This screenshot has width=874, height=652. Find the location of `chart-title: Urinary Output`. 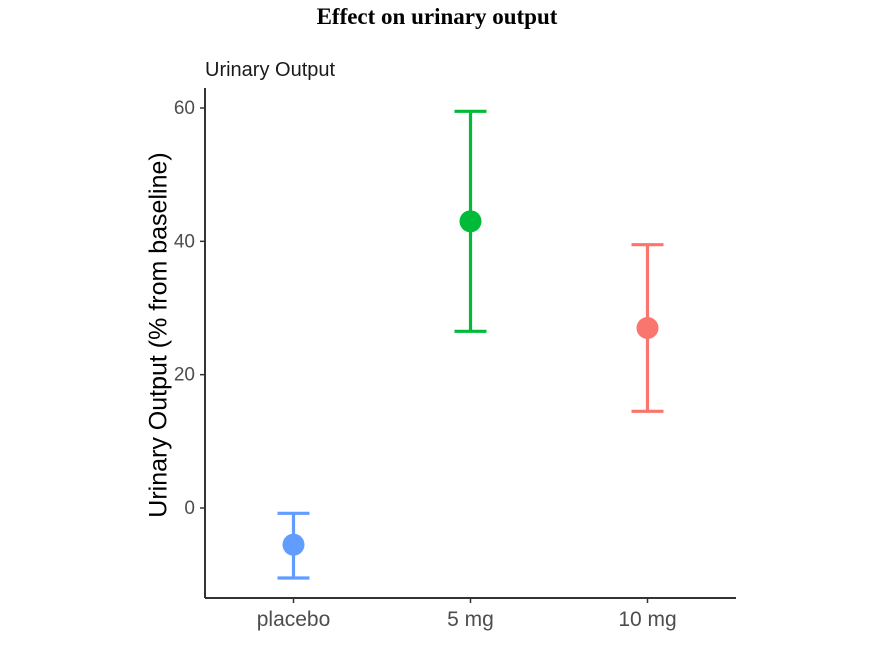

chart-title: Urinary Output is located at coordinates (270, 70).